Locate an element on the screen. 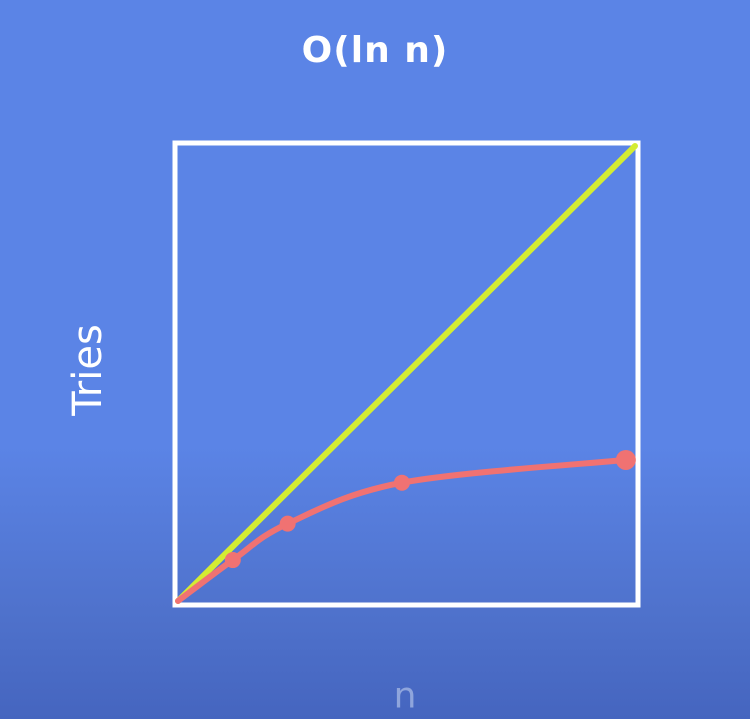 This screenshot has height=719, width=750. x-axis-label: n is located at coordinates (405, 696).